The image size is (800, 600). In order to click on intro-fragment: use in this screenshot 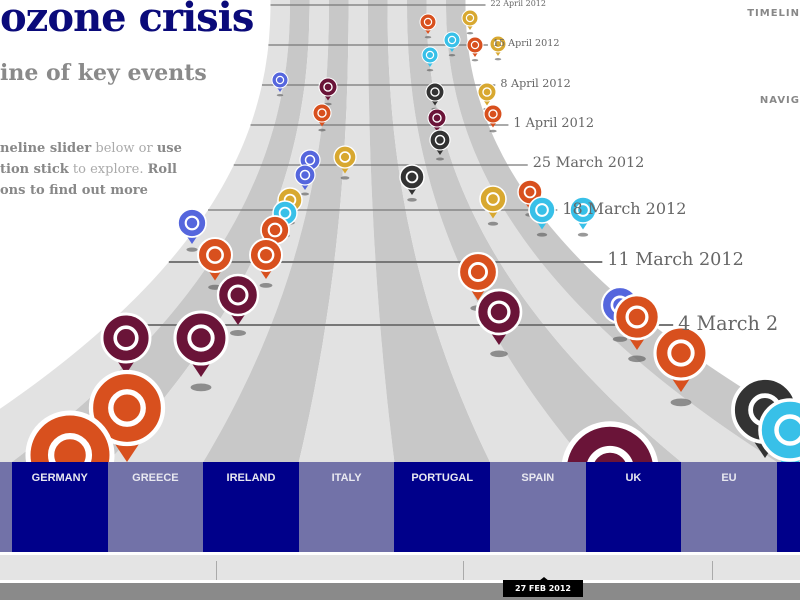, I will do `click(169, 148)`.